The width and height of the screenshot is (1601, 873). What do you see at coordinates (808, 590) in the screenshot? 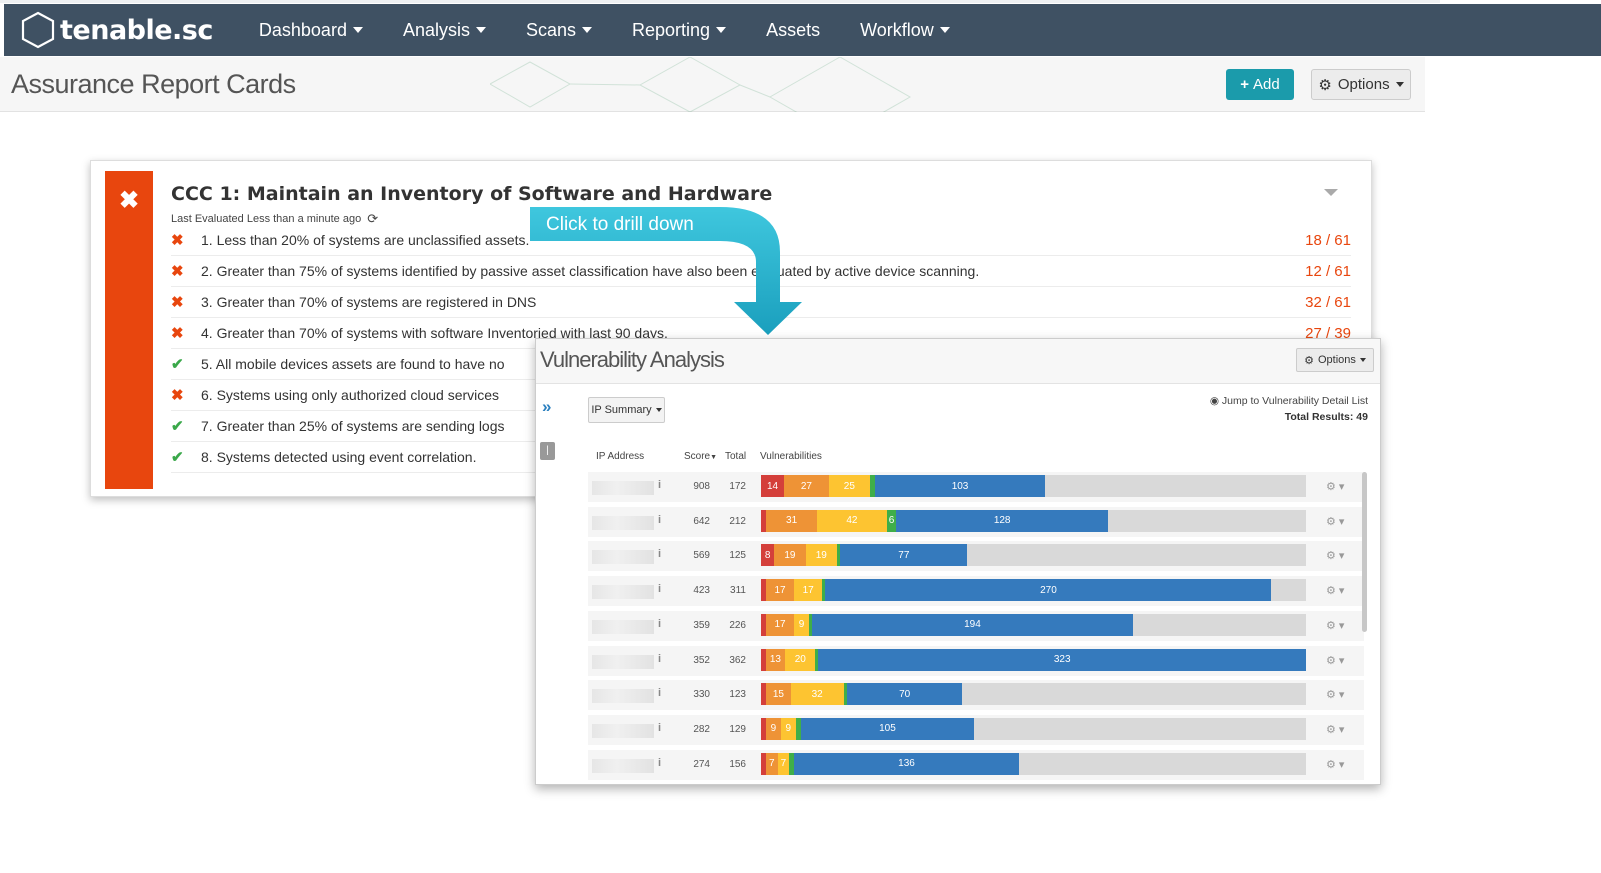
I see `bar-segment-medium: 17` at bounding box center [808, 590].